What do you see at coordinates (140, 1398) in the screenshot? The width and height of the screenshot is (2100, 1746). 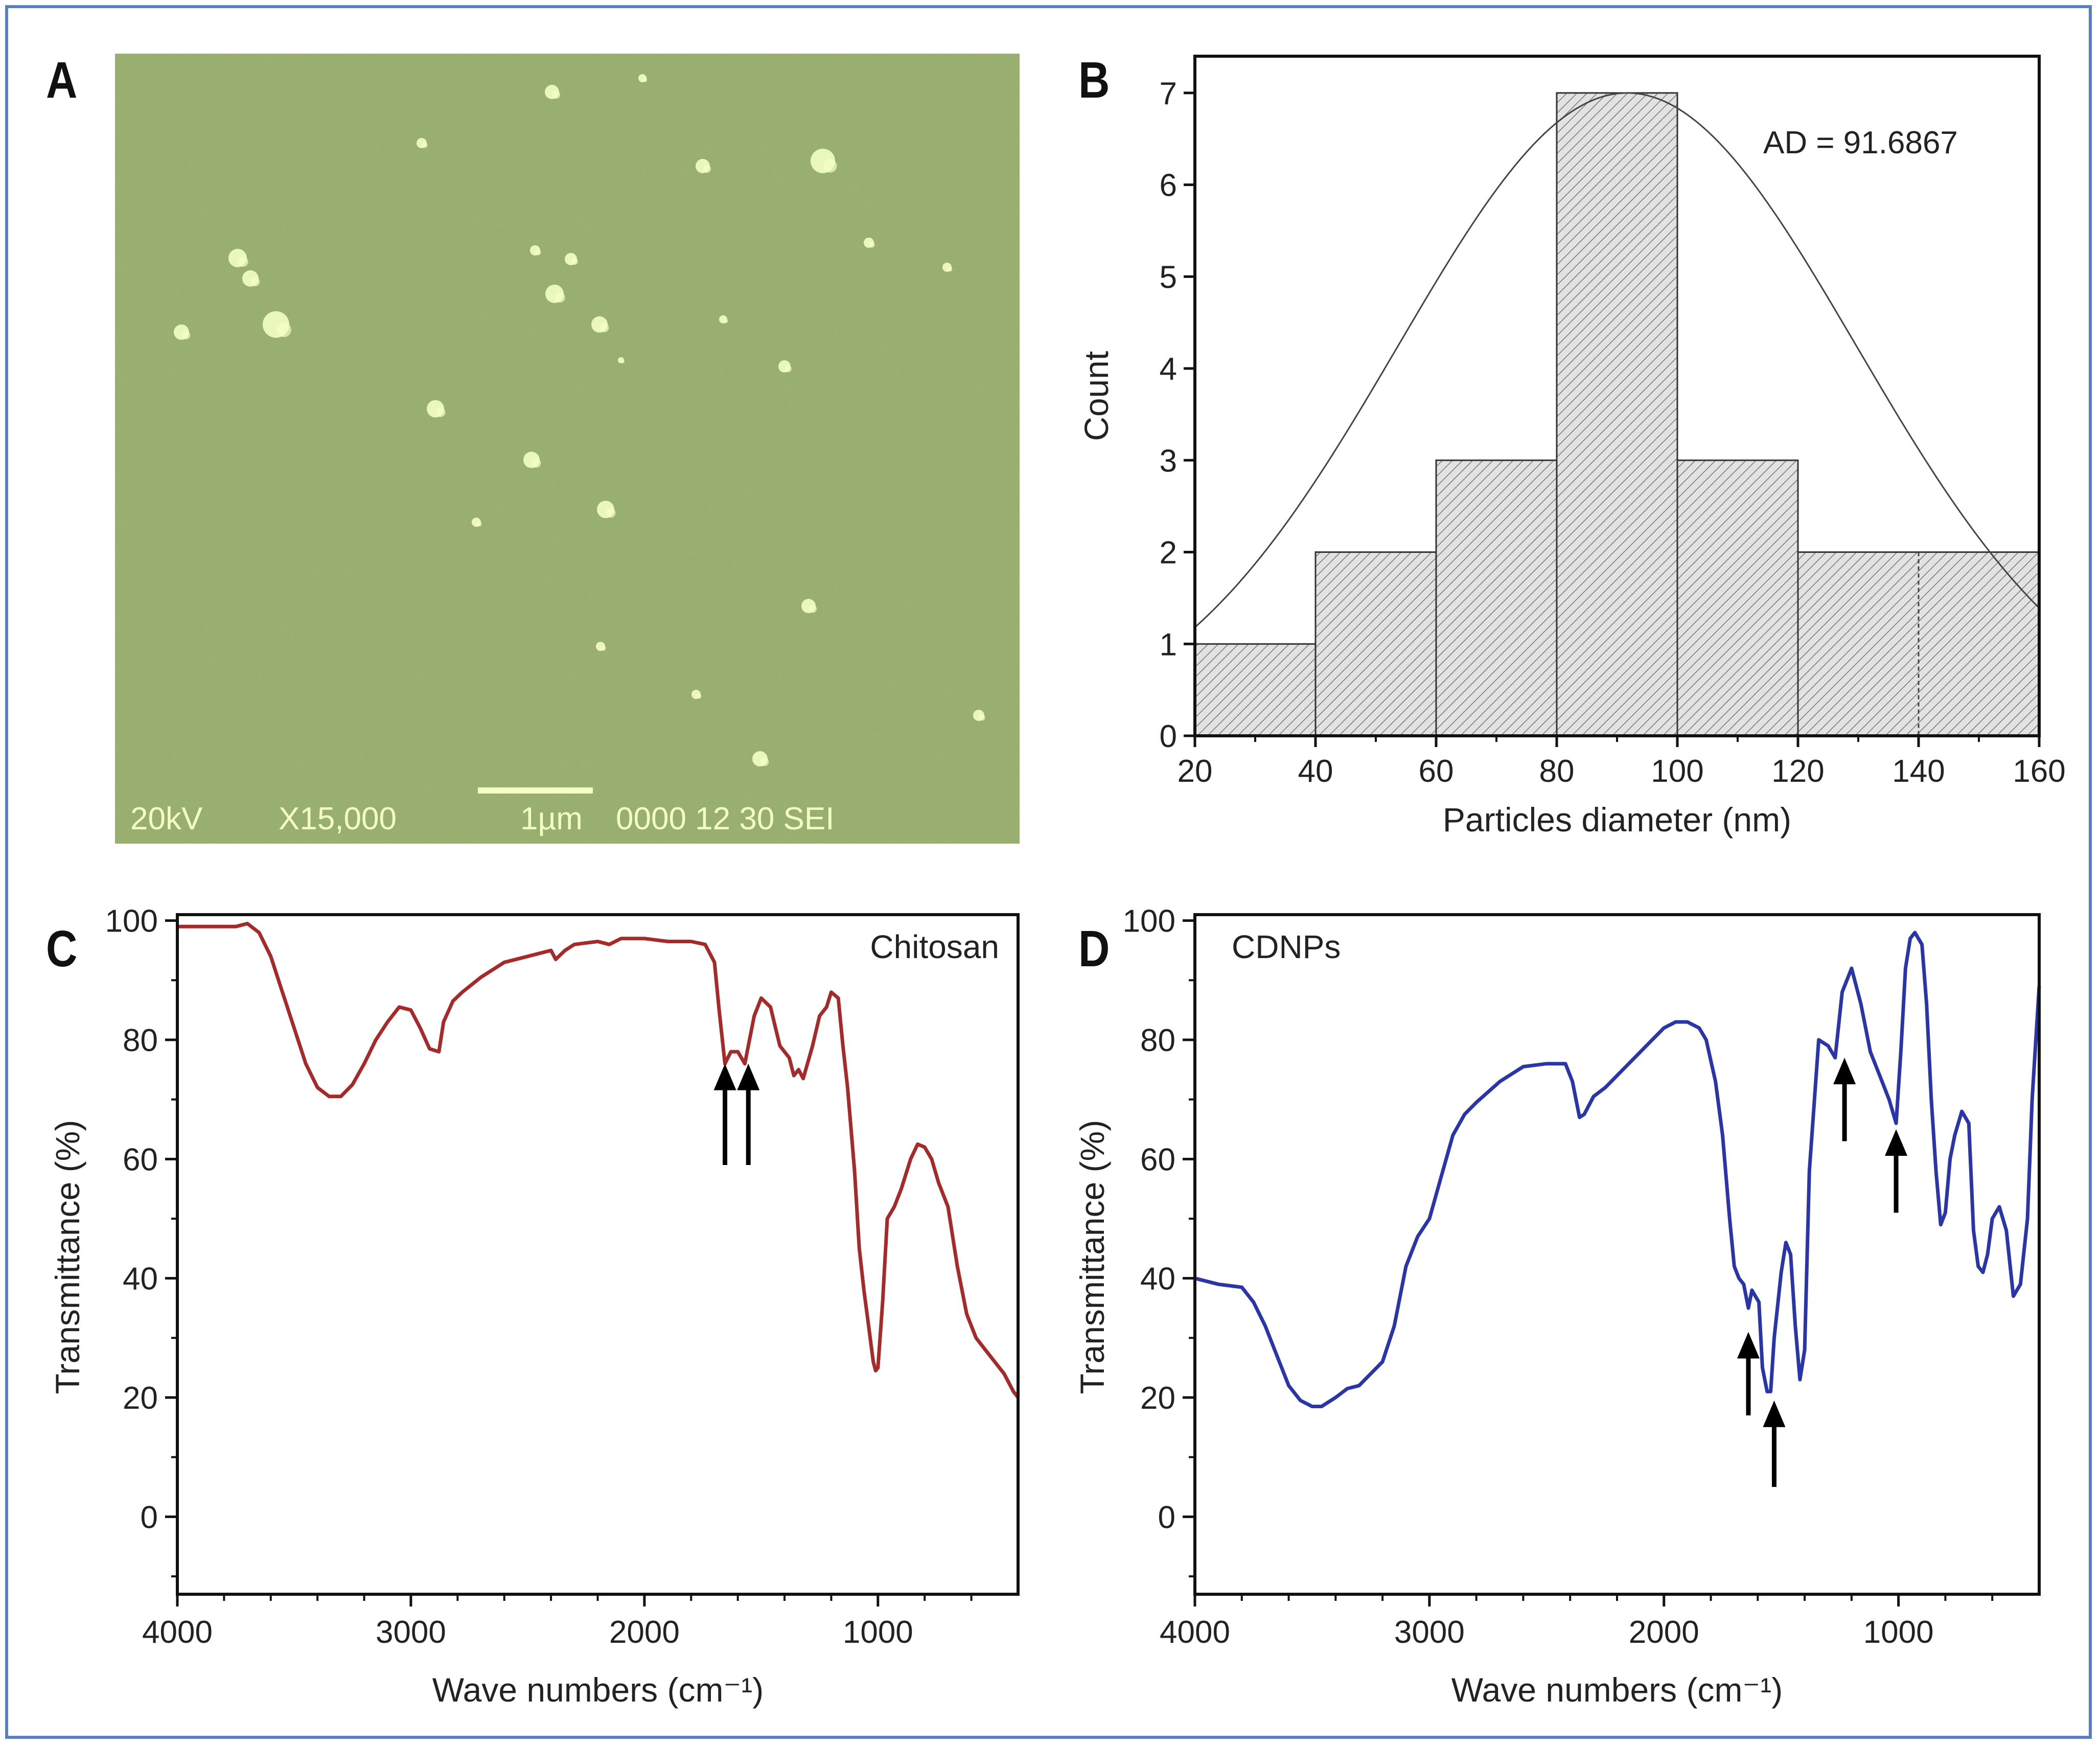 I see `chitosan-y-tick-label: 20` at bounding box center [140, 1398].